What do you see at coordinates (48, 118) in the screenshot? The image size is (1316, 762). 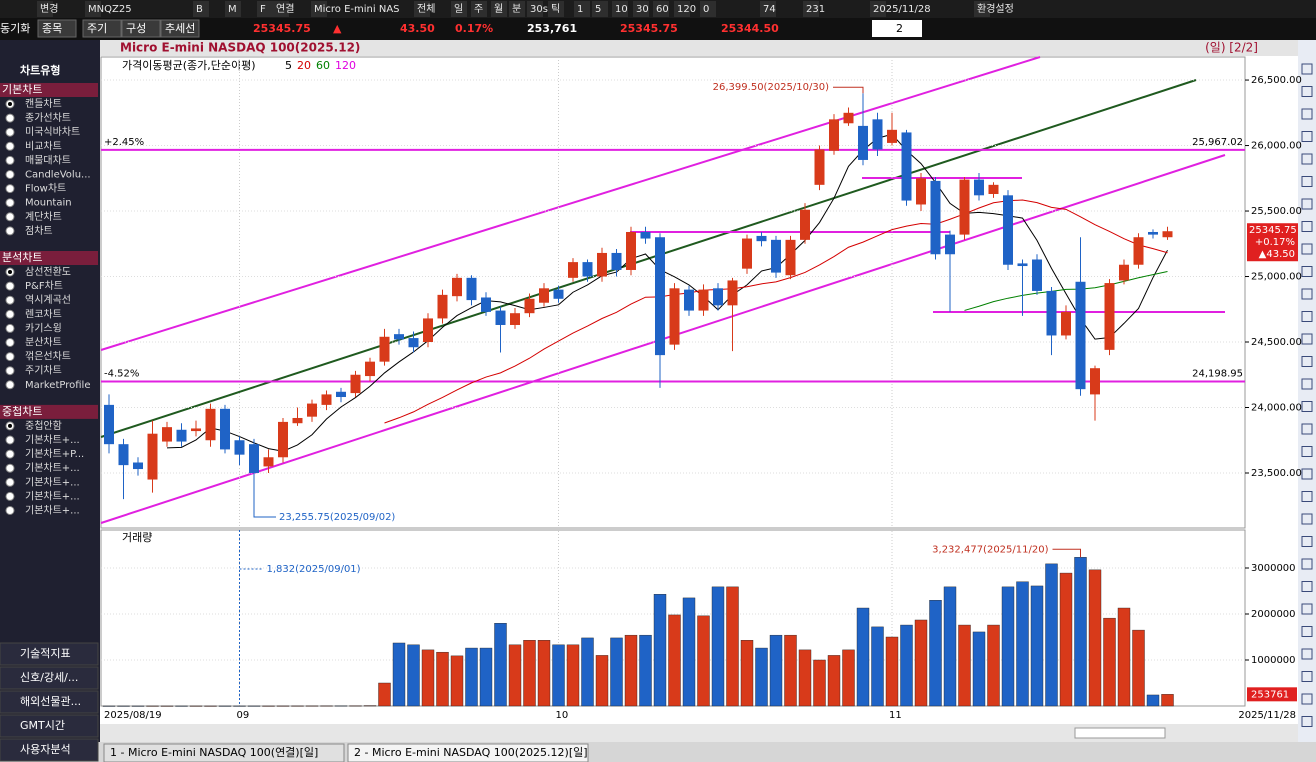 I see `sidebar-item: 종가선차트` at bounding box center [48, 118].